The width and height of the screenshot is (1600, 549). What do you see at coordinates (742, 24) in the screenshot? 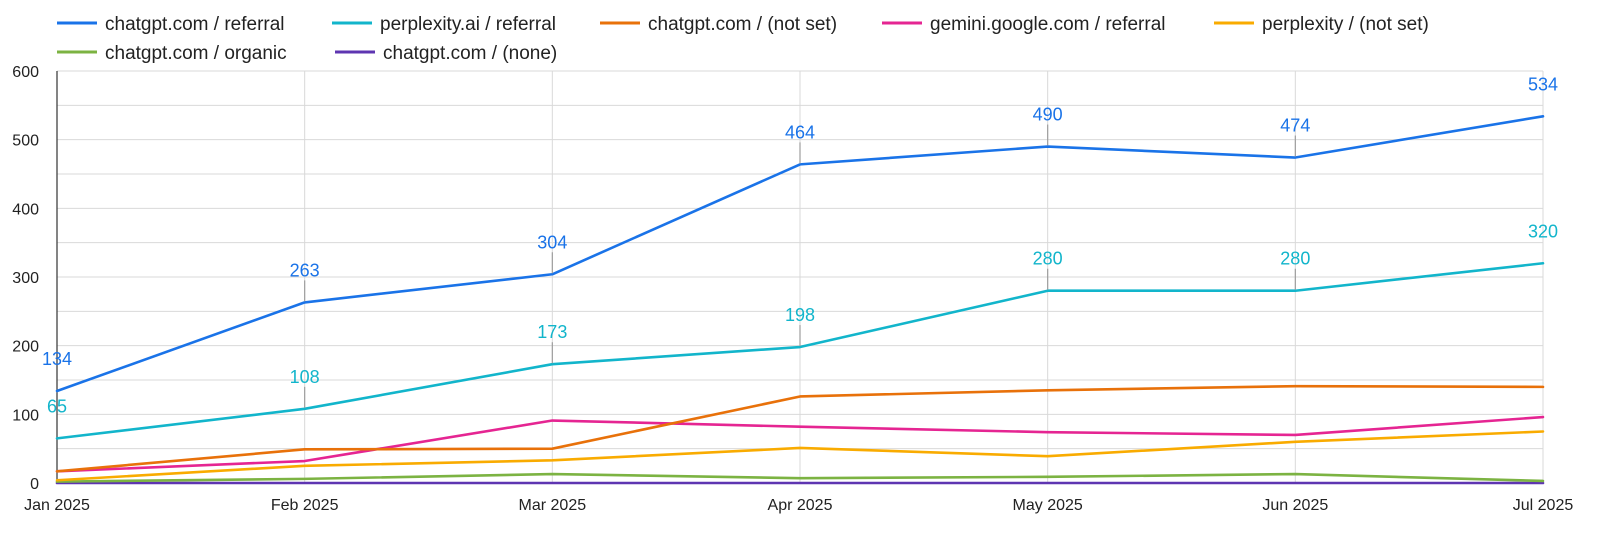
I see `legend-label: chatgpt.com / (not set)` at bounding box center [742, 24].